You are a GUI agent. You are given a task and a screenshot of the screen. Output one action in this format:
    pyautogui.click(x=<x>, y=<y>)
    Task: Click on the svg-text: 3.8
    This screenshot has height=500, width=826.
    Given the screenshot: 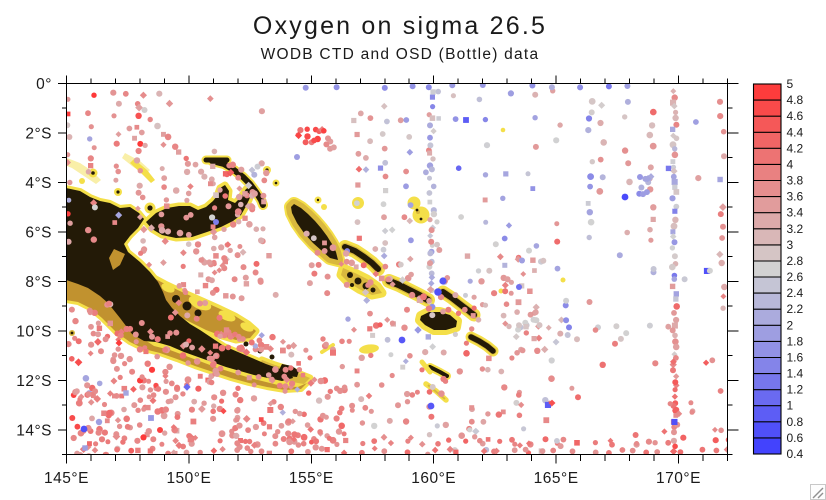 What is the action you would take?
    pyautogui.click(x=795, y=181)
    